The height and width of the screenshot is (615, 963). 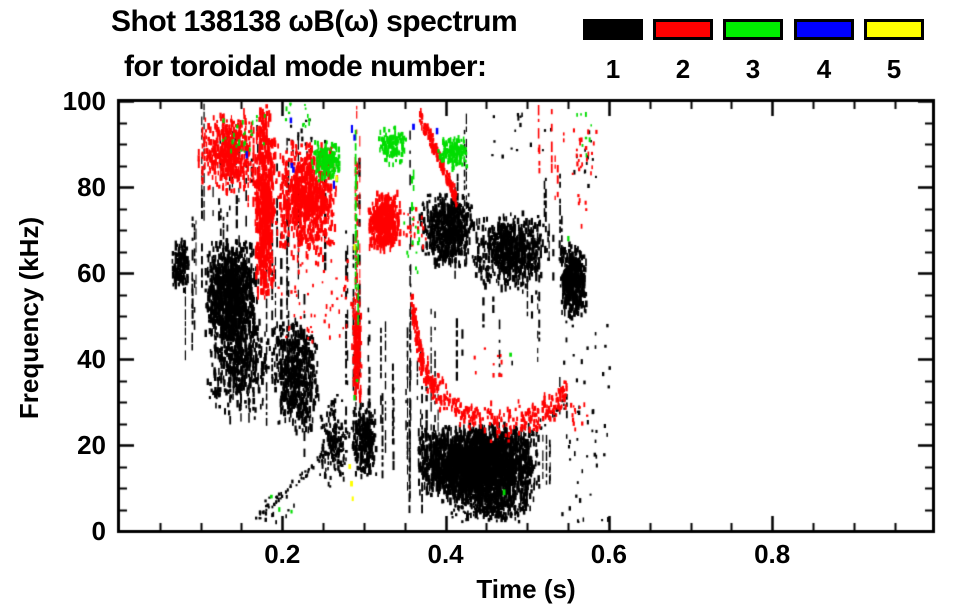 I want to click on y-tick-label-40: 40, so click(x=91, y=359).